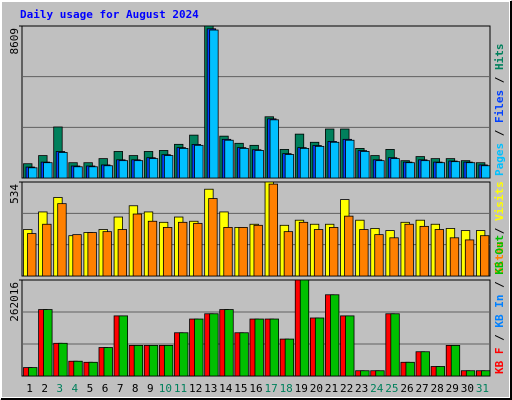 The height and width of the screenshot is (400, 512). Describe the element at coordinates (346, 388) in the screenshot. I see `x-tick-label: 22` at that location.